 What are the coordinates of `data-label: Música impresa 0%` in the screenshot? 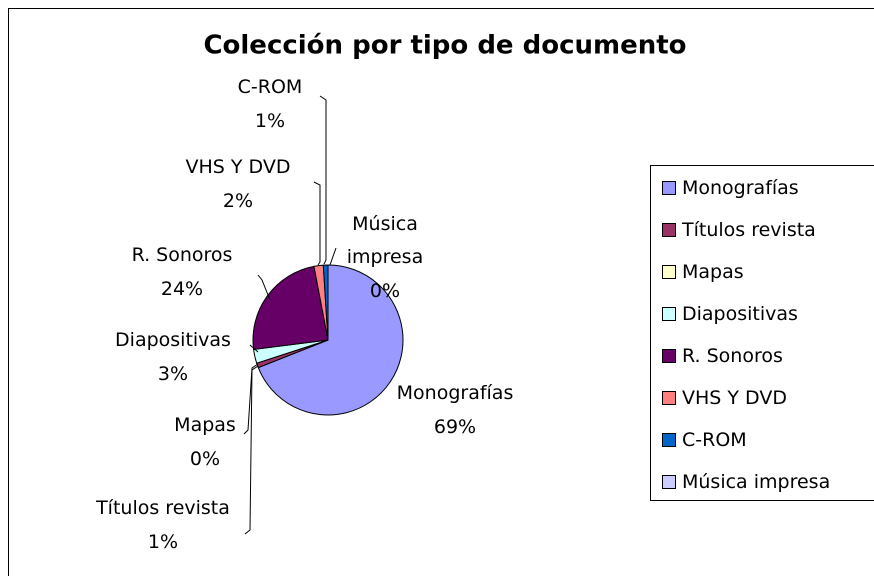 It's located at (385, 258).